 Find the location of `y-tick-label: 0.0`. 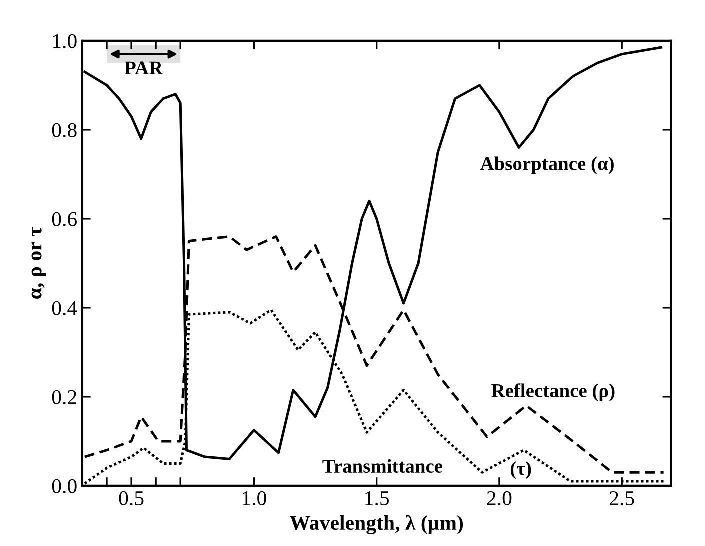

y-tick-label: 0.0 is located at coordinates (64, 486).